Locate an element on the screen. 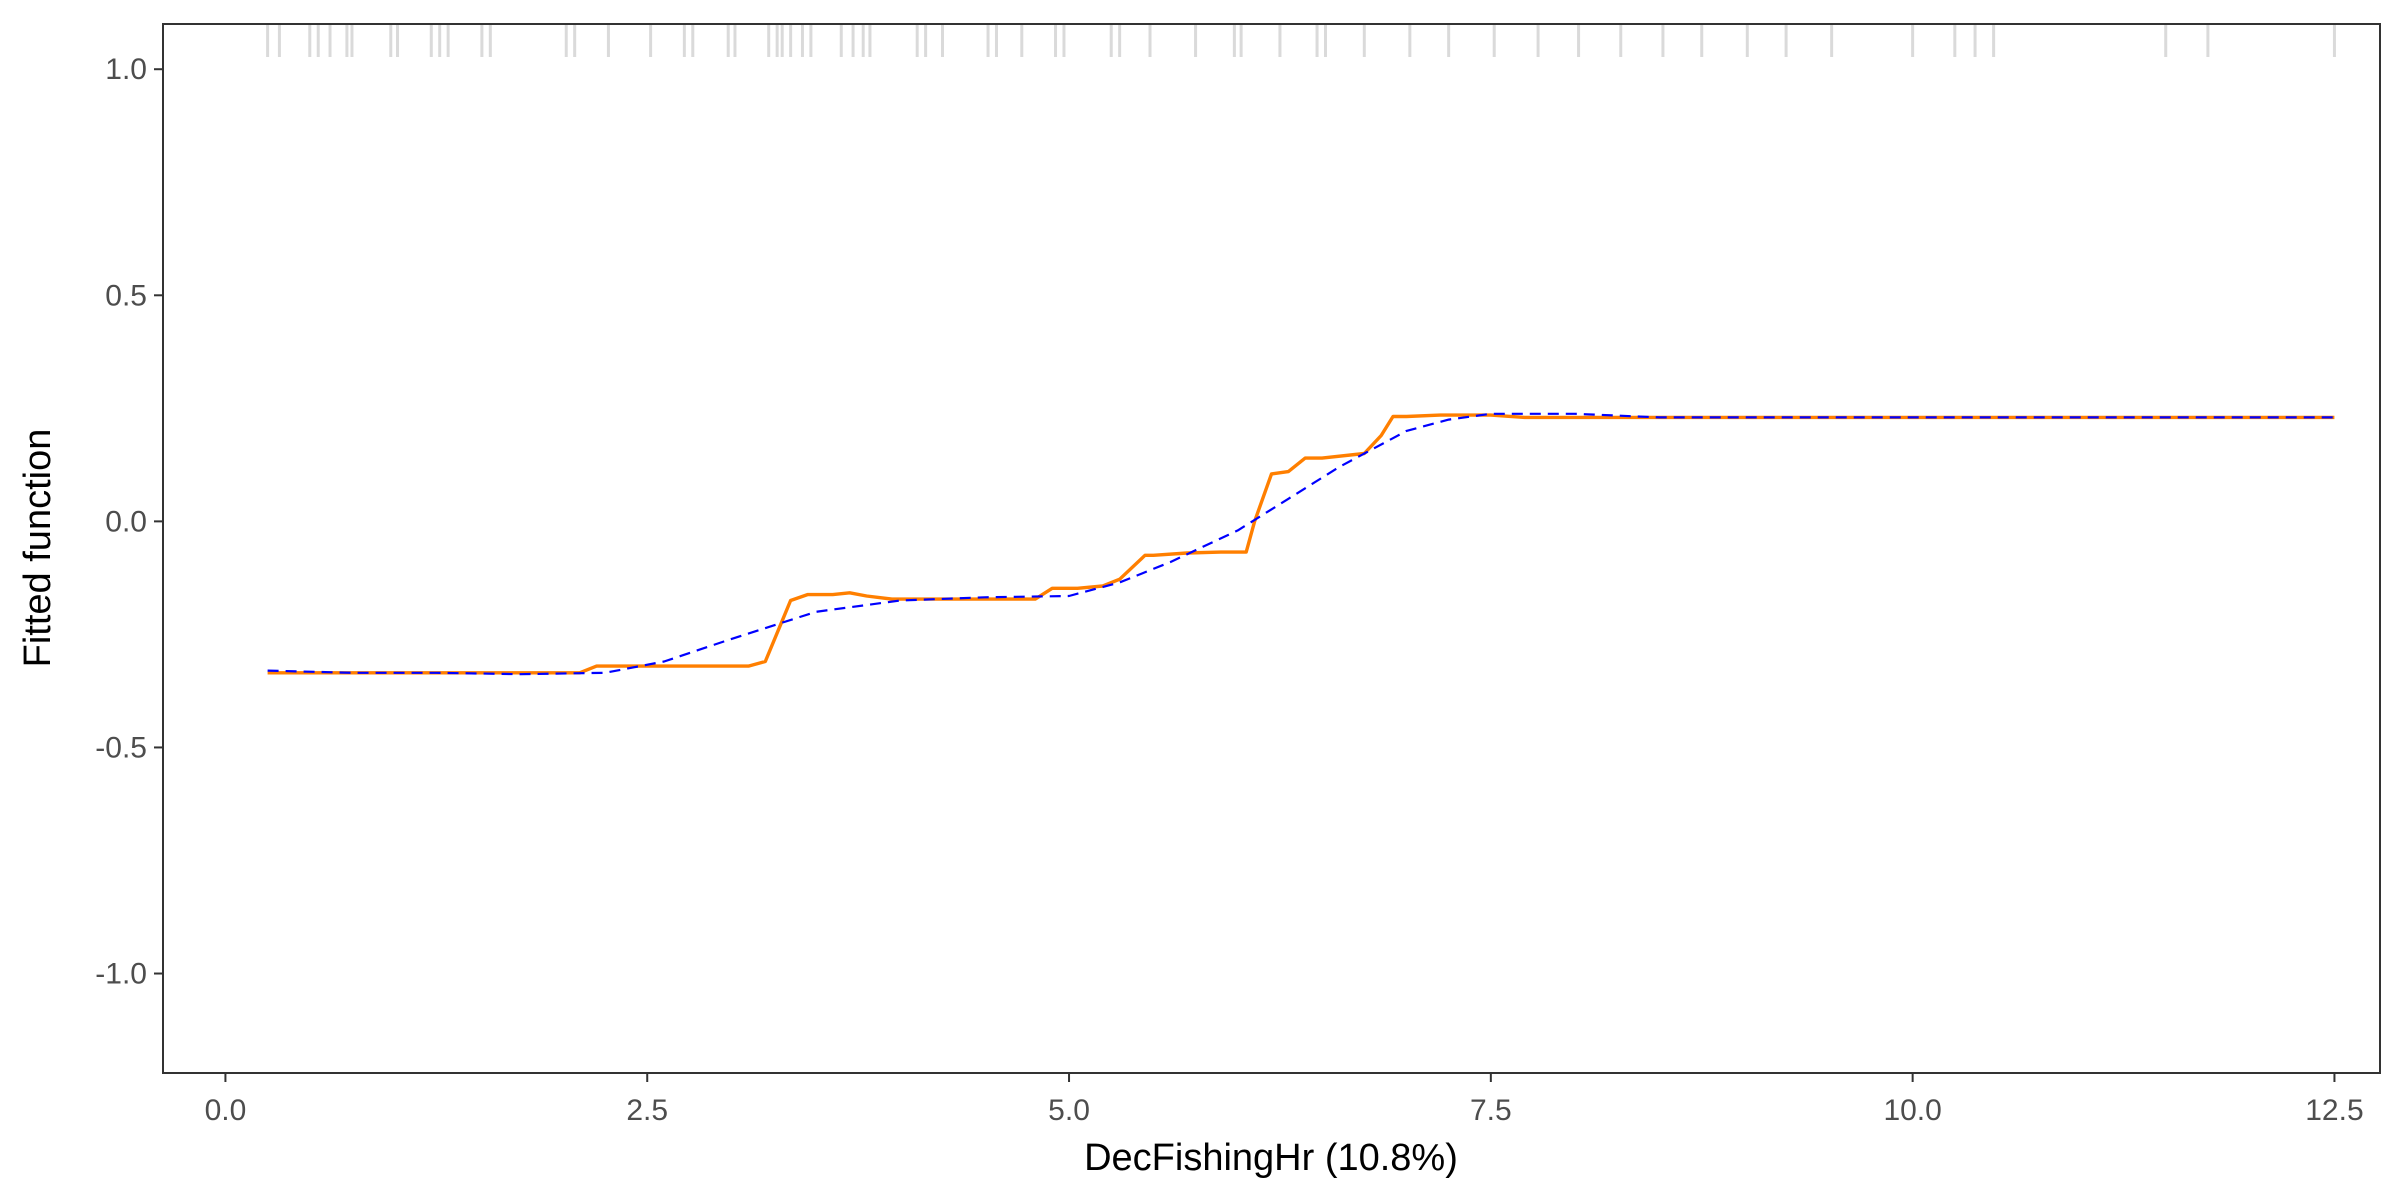 This screenshot has width=2400, height=1200. y-tick-label: 0.5 is located at coordinates (126, 295).